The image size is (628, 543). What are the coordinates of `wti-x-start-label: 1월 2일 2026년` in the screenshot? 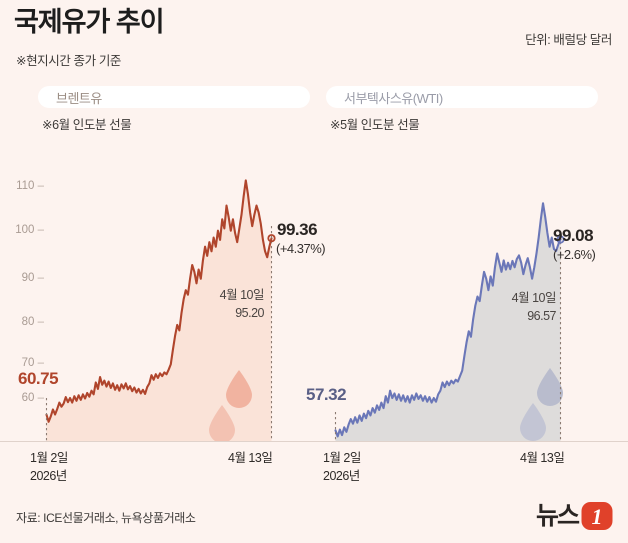 It's located at (342, 467).